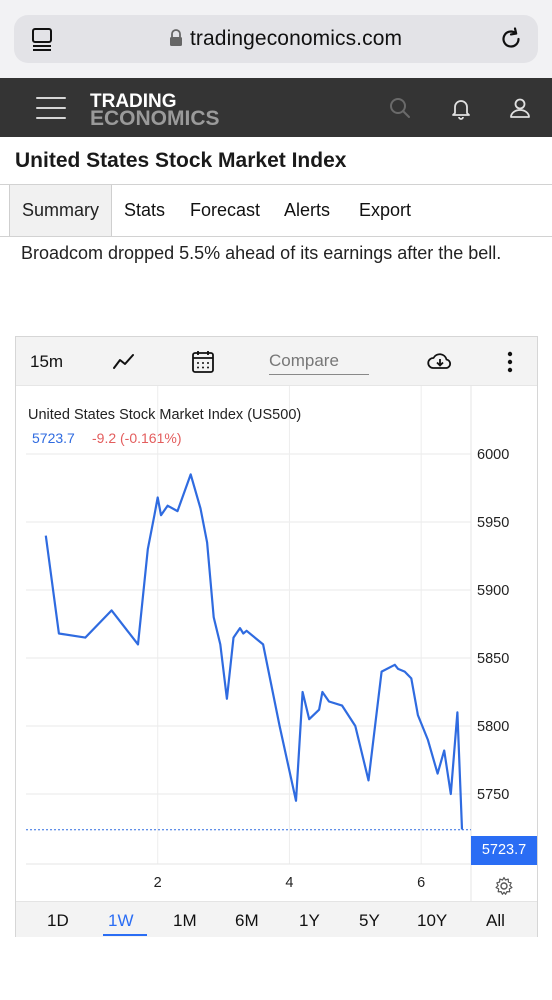  I want to click on address-bar: tradingeconomics.com, so click(276, 39).